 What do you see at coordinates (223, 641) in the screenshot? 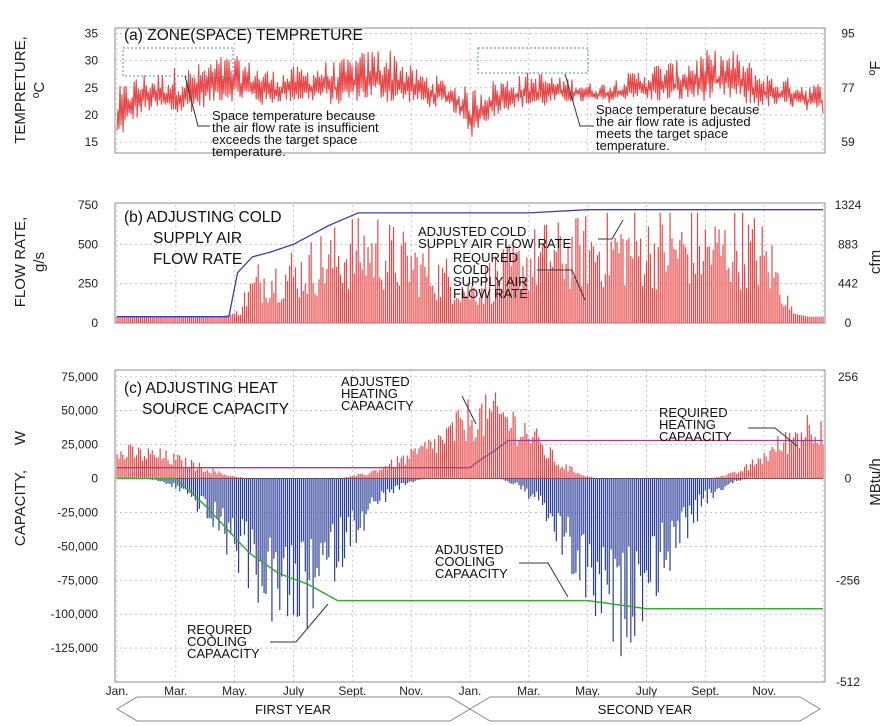
I see `panel-c-annotation-req-cool: REQURED COOLING CAPAACITY` at bounding box center [223, 641].